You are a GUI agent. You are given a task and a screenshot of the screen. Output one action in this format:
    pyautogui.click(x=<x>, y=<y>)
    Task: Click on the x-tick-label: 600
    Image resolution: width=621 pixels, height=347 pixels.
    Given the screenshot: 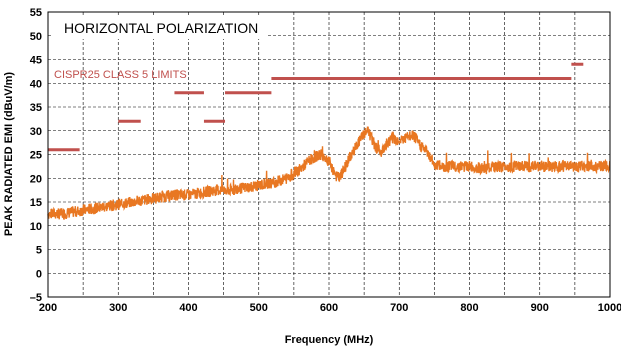 What is the action you would take?
    pyautogui.click(x=329, y=308)
    